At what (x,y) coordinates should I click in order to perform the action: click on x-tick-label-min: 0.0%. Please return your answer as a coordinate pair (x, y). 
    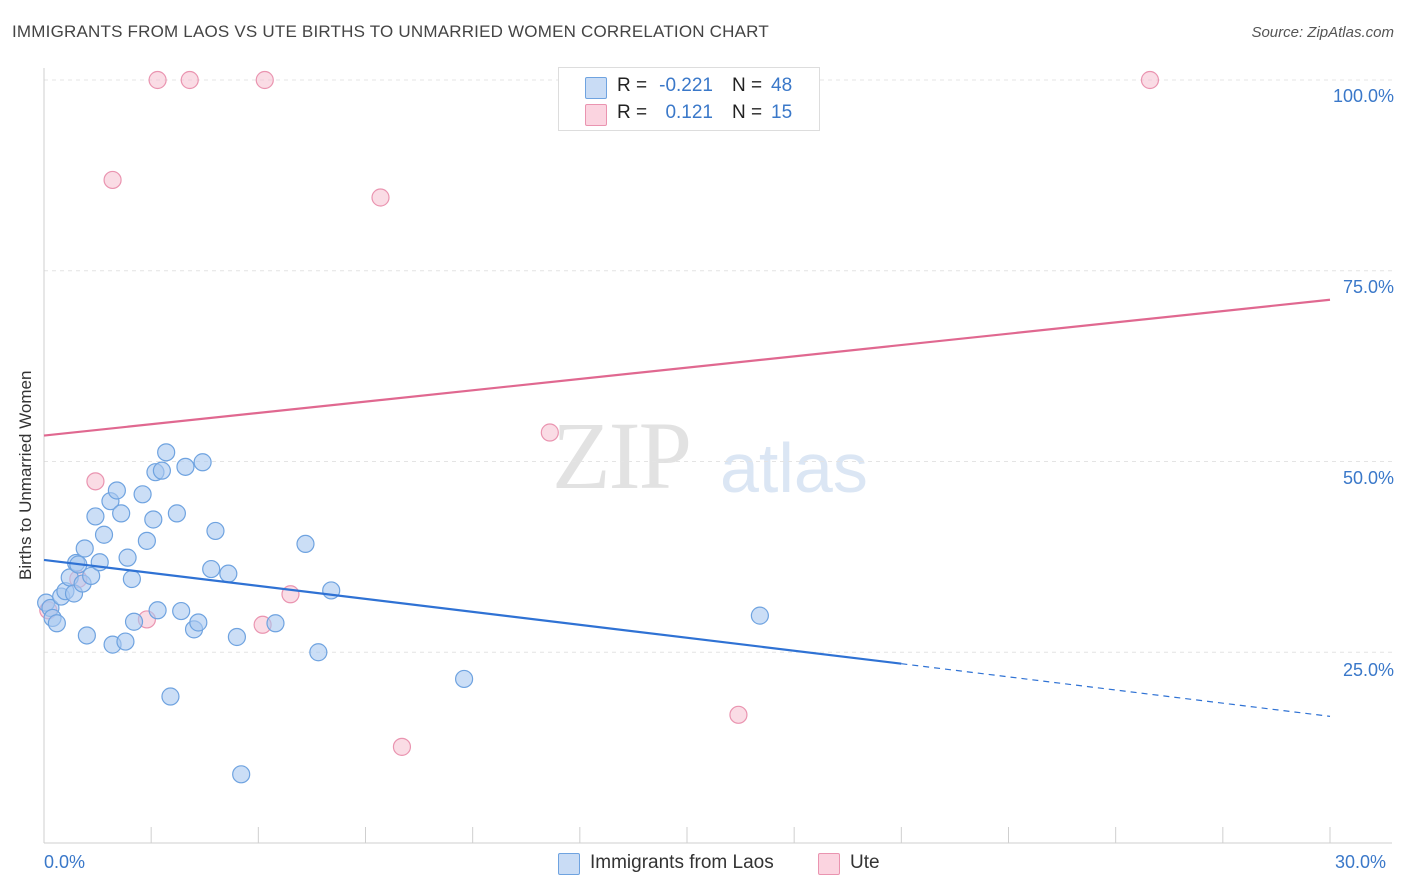
    Looking at the image, I should click on (65, 862).